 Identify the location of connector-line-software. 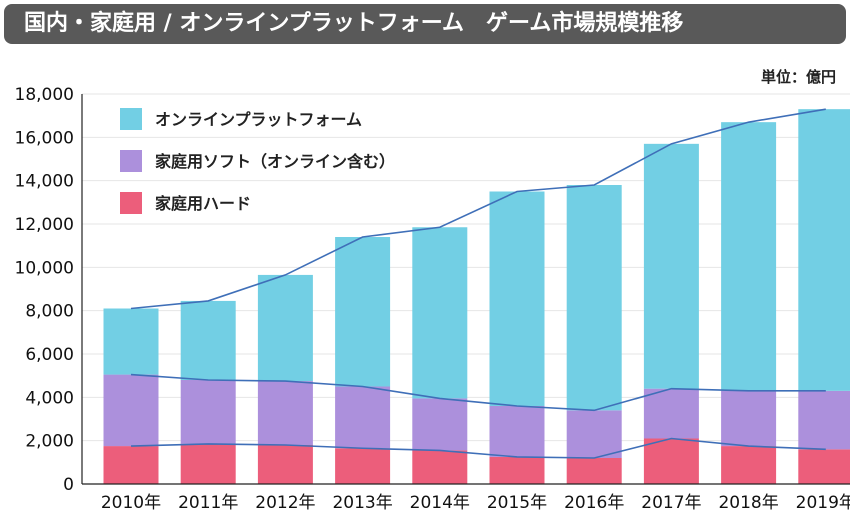
(478, 392).